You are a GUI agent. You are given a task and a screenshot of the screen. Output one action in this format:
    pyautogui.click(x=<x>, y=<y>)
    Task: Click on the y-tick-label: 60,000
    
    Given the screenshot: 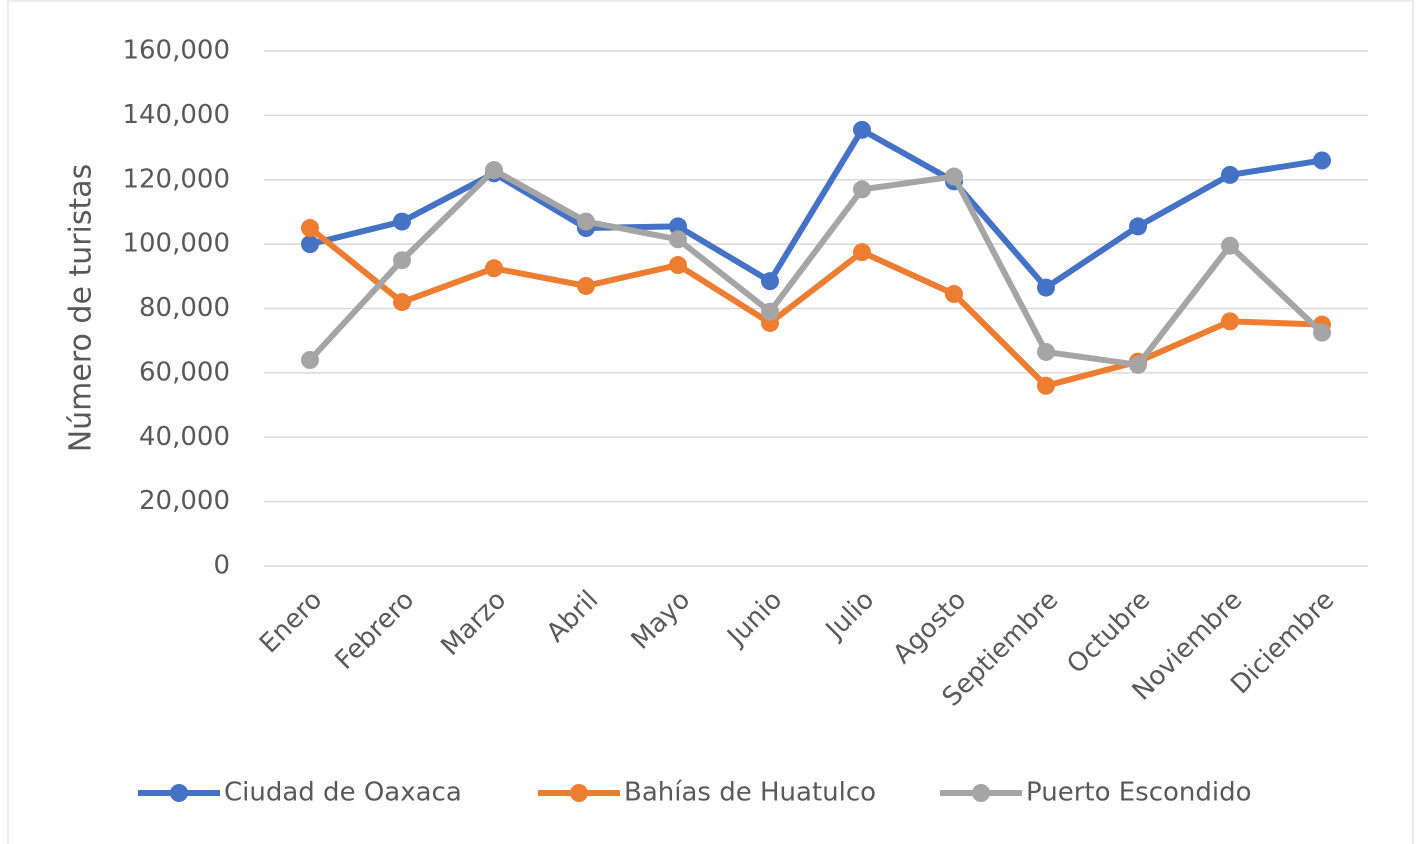 What is the action you would take?
    pyautogui.click(x=184, y=372)
    